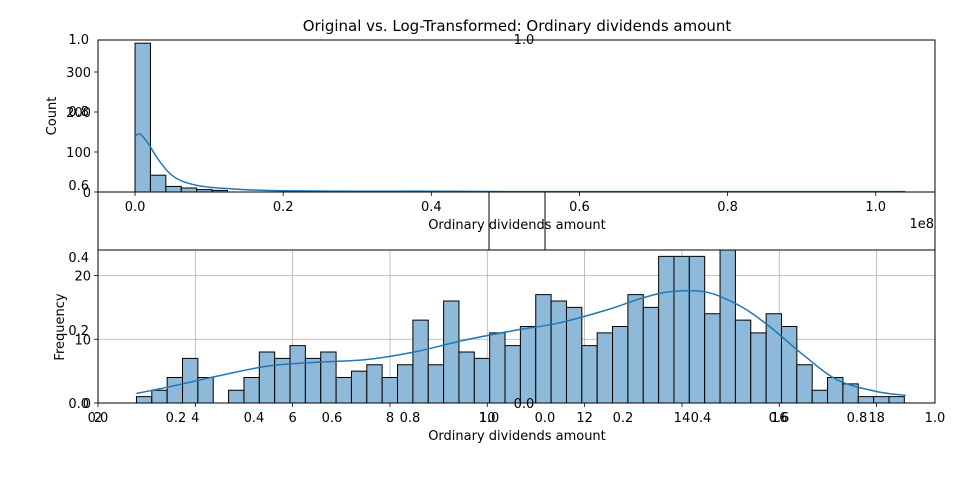 The height and width of the screenshot is (480, 960). I want to click on overlay-axes-lines, so click(516, 221).